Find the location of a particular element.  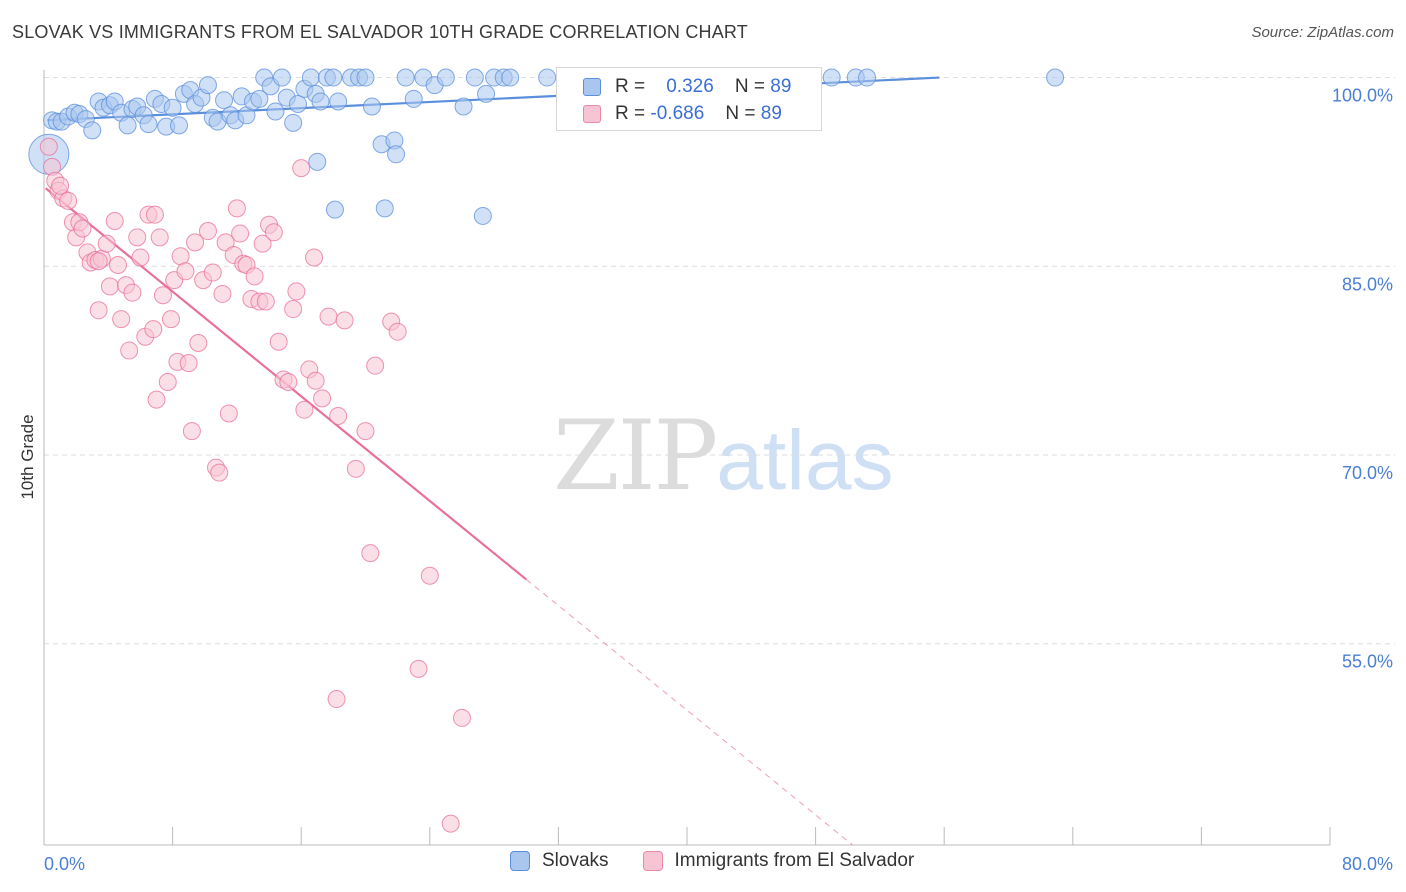

y-axis-label: 10th Grade is located at coordinates (27, 456).